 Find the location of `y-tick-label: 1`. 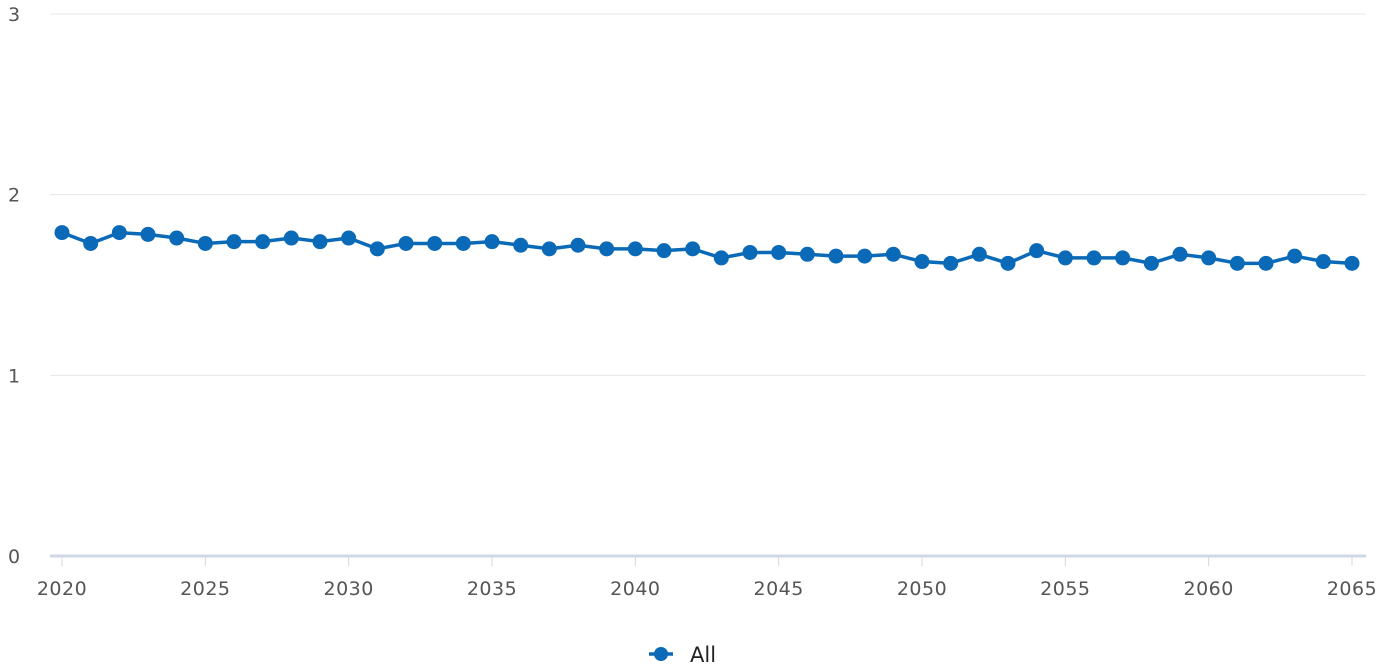

y-tick-label: 1 is located at coordinates (14, 376).